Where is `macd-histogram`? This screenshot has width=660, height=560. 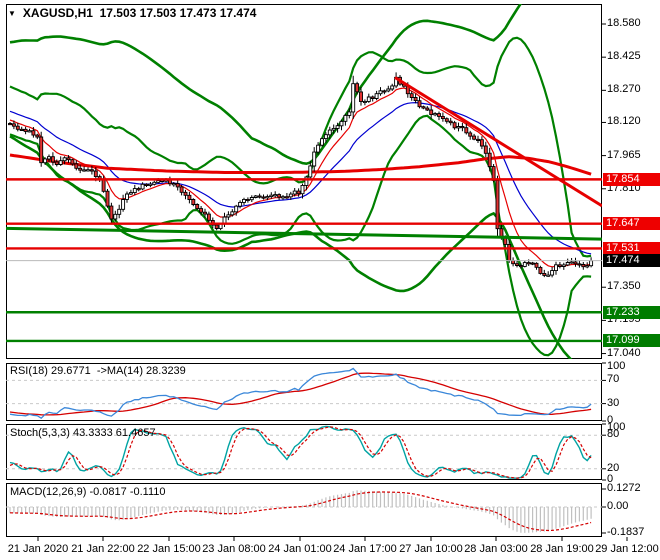 macd-histogram is located at coordinates (300, 511).